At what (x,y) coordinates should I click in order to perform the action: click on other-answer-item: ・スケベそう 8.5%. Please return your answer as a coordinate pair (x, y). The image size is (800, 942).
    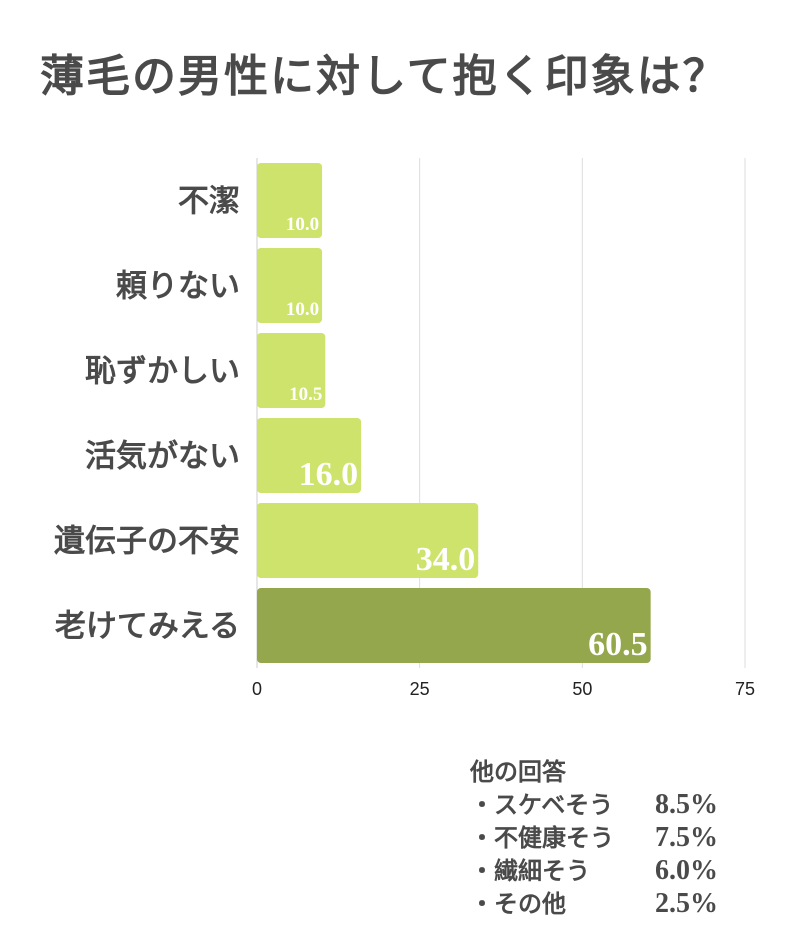
    Looking at the image, I should click on (594, 804).